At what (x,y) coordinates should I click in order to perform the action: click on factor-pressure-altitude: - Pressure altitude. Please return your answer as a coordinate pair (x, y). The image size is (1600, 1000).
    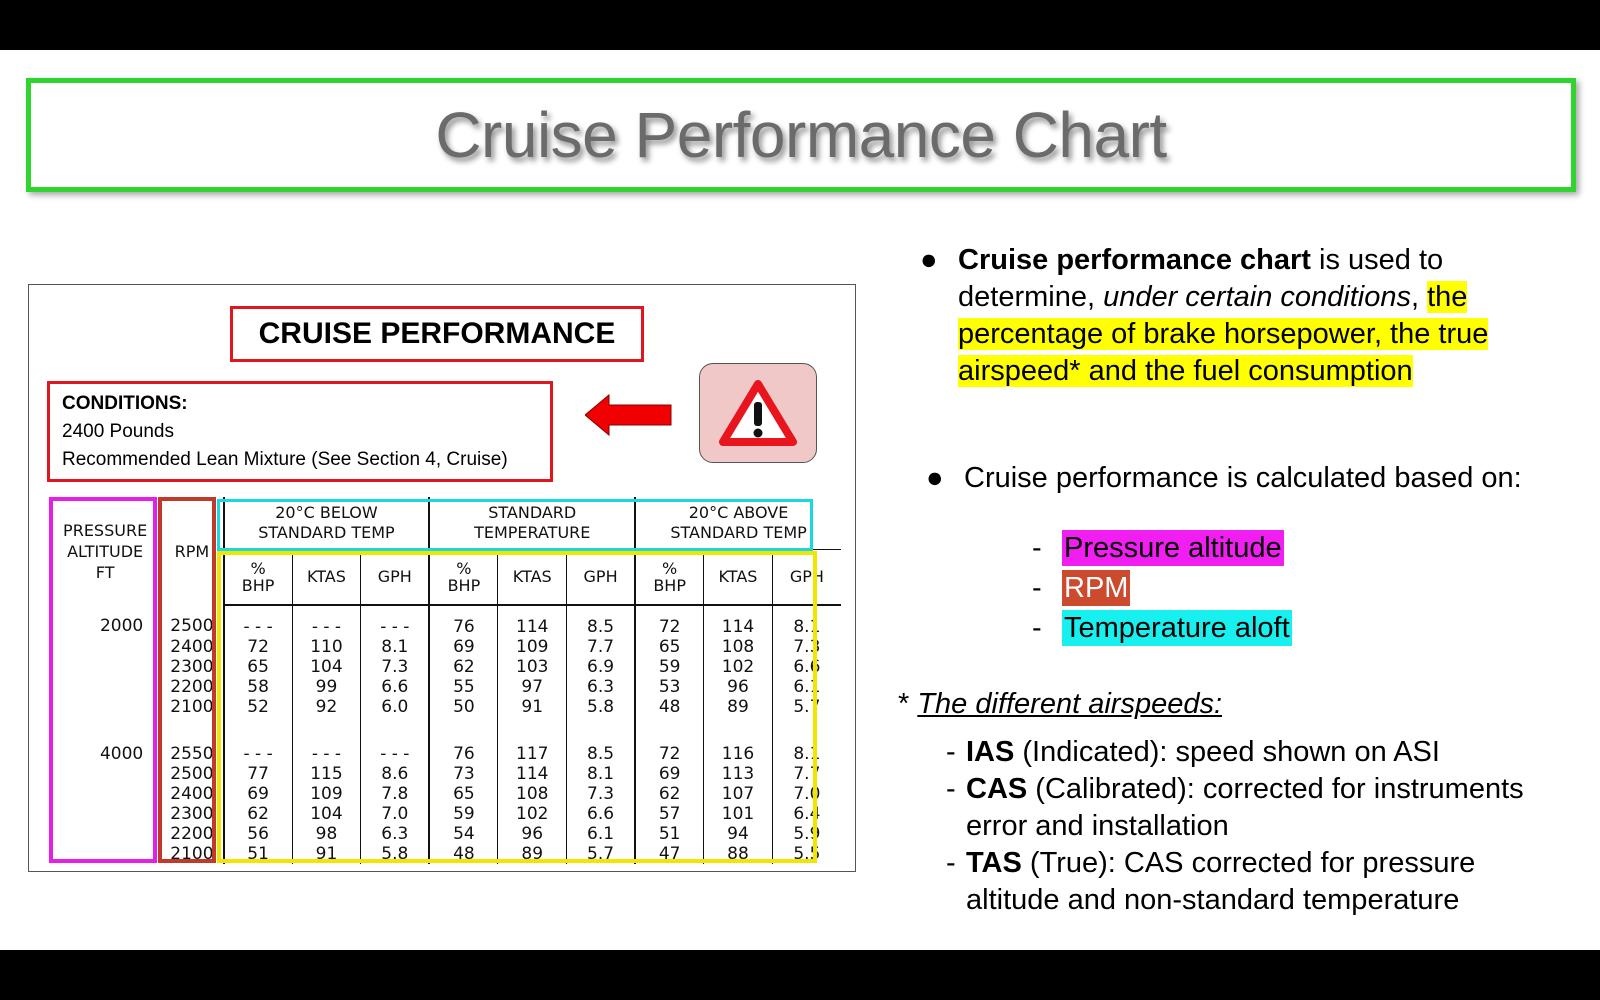
    Looking at the image, I should click on (1158, 548).